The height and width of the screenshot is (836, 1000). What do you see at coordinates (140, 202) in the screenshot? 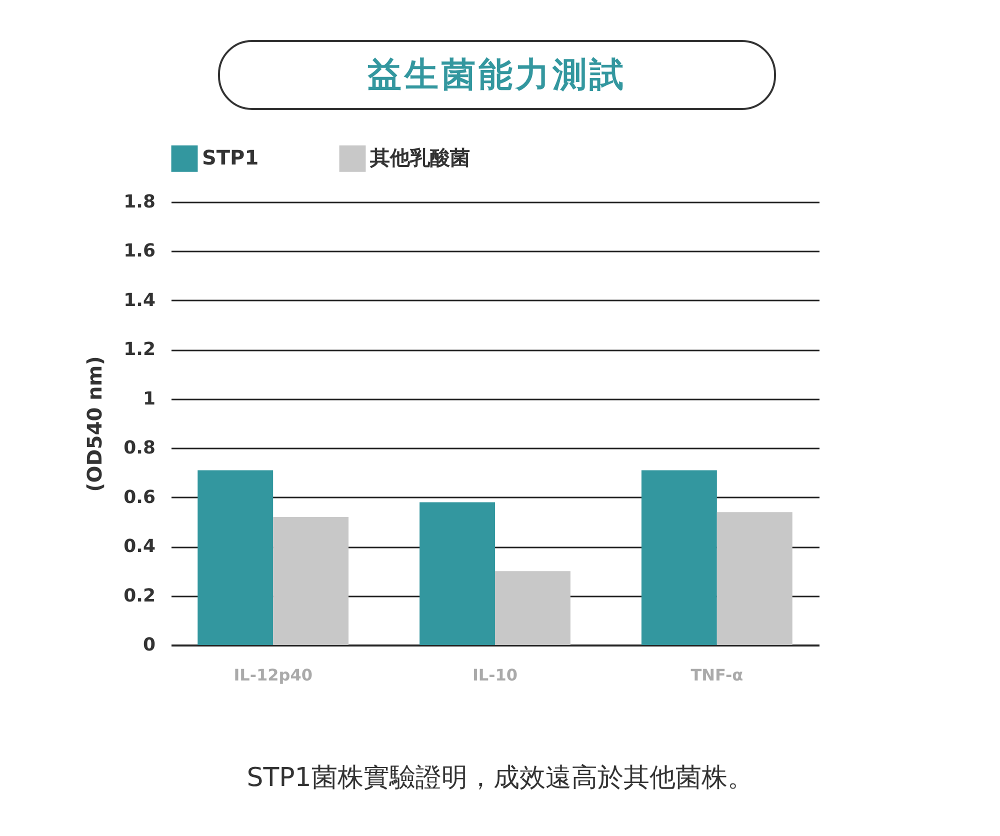
I see `y-tick-label: 1.8` at bounding box center [140, 202].